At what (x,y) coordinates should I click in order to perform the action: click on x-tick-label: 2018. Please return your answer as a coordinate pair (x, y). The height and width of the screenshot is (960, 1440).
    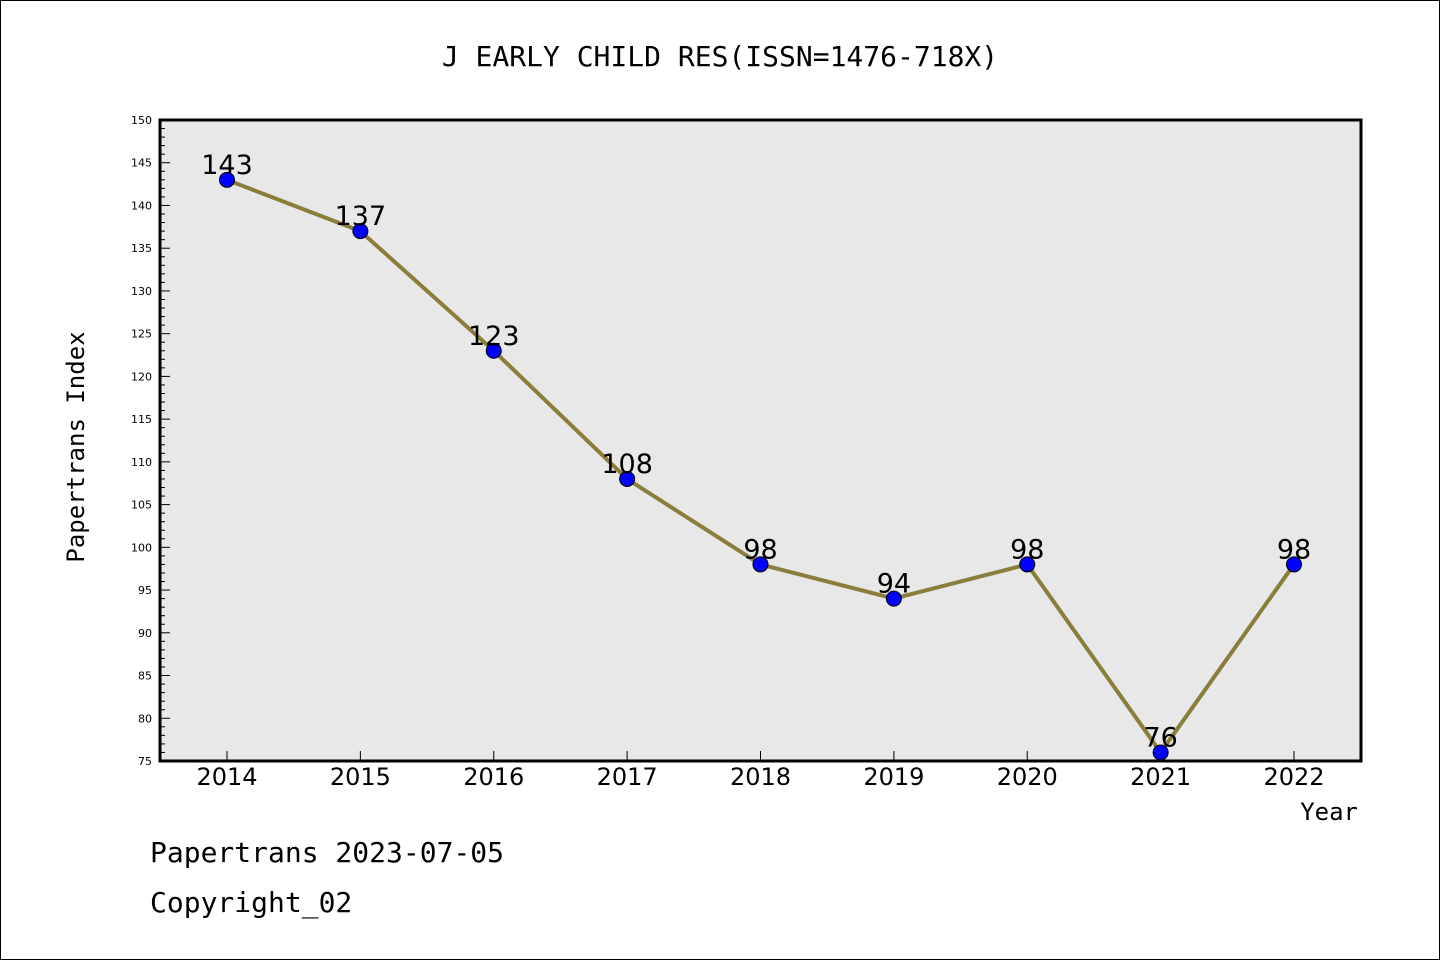
    Looking at the image, I should click on (760, 777).